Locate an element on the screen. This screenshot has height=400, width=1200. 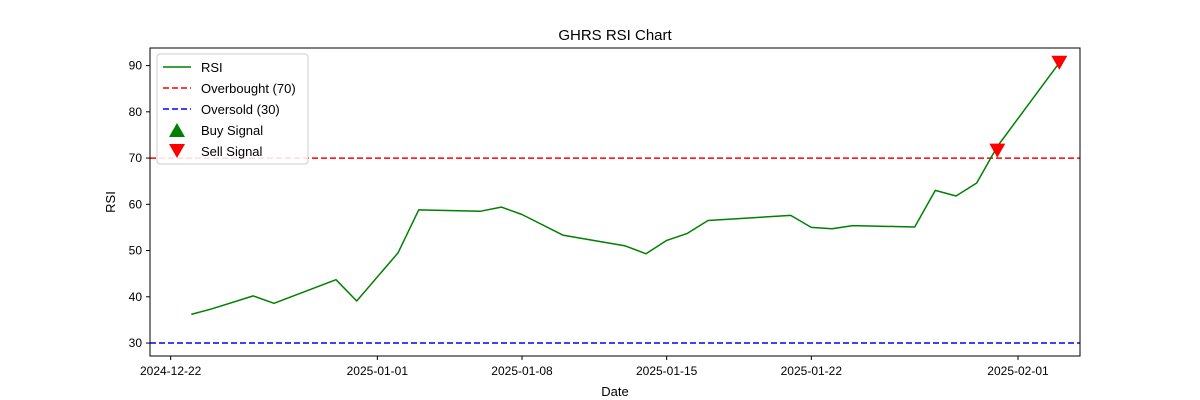
legend-label-1: Overbought (70) is located at coordinates (248, 88).